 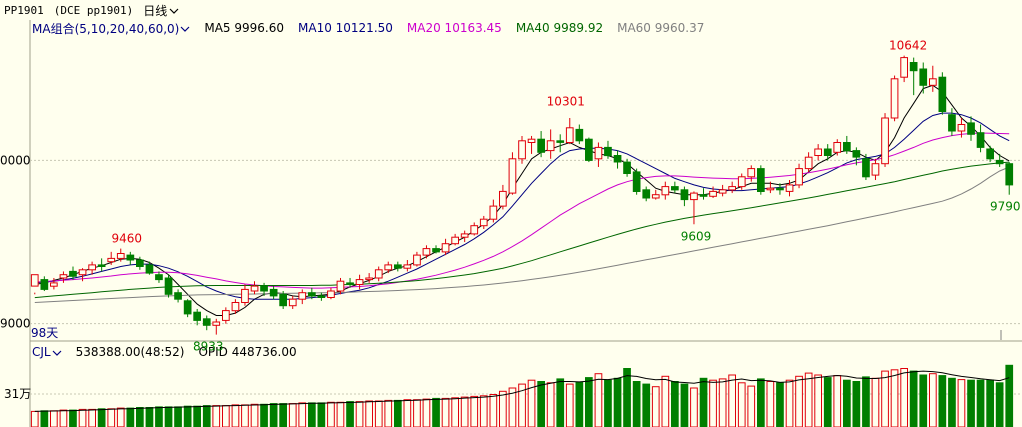 What do you see at coordinates (345, 28) in the screenshot?
I see `ma10-value: MA10 10121.50` at bounding box center [345, 28].